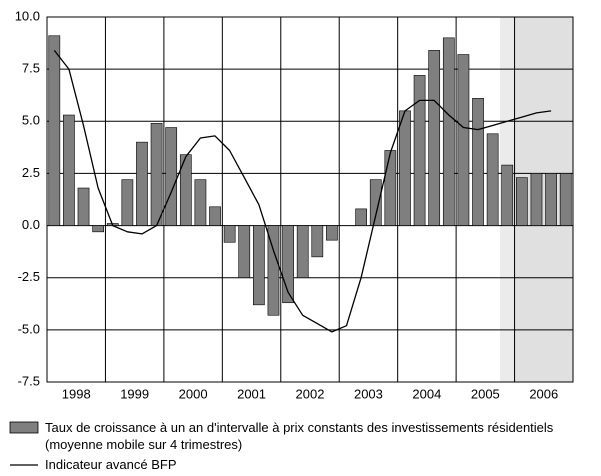 The image size is (601, 476). I want to click on legend-label: Indicateur avancé BFP, so click(111, 464).